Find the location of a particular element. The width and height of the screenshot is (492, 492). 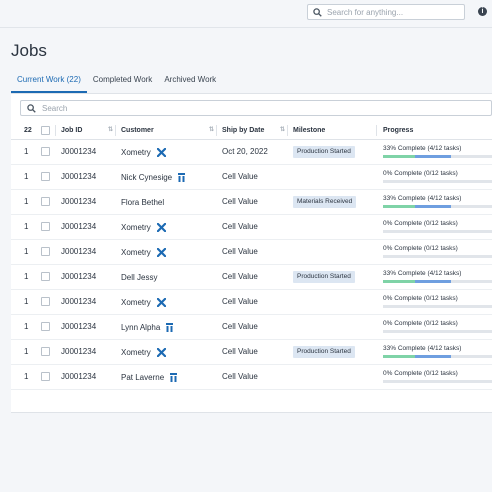

tab-current-work: Current Work (22) is located at coordinates (49, 81).